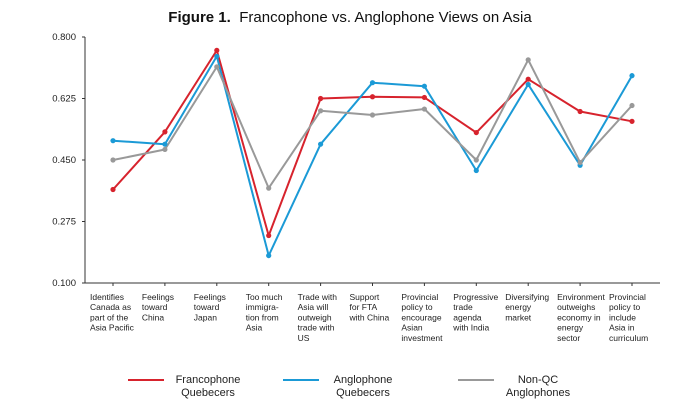 The width and height of the screenshot is (700, 416). I want to click on x-tick-label-line: trade with, so click(316, 328).